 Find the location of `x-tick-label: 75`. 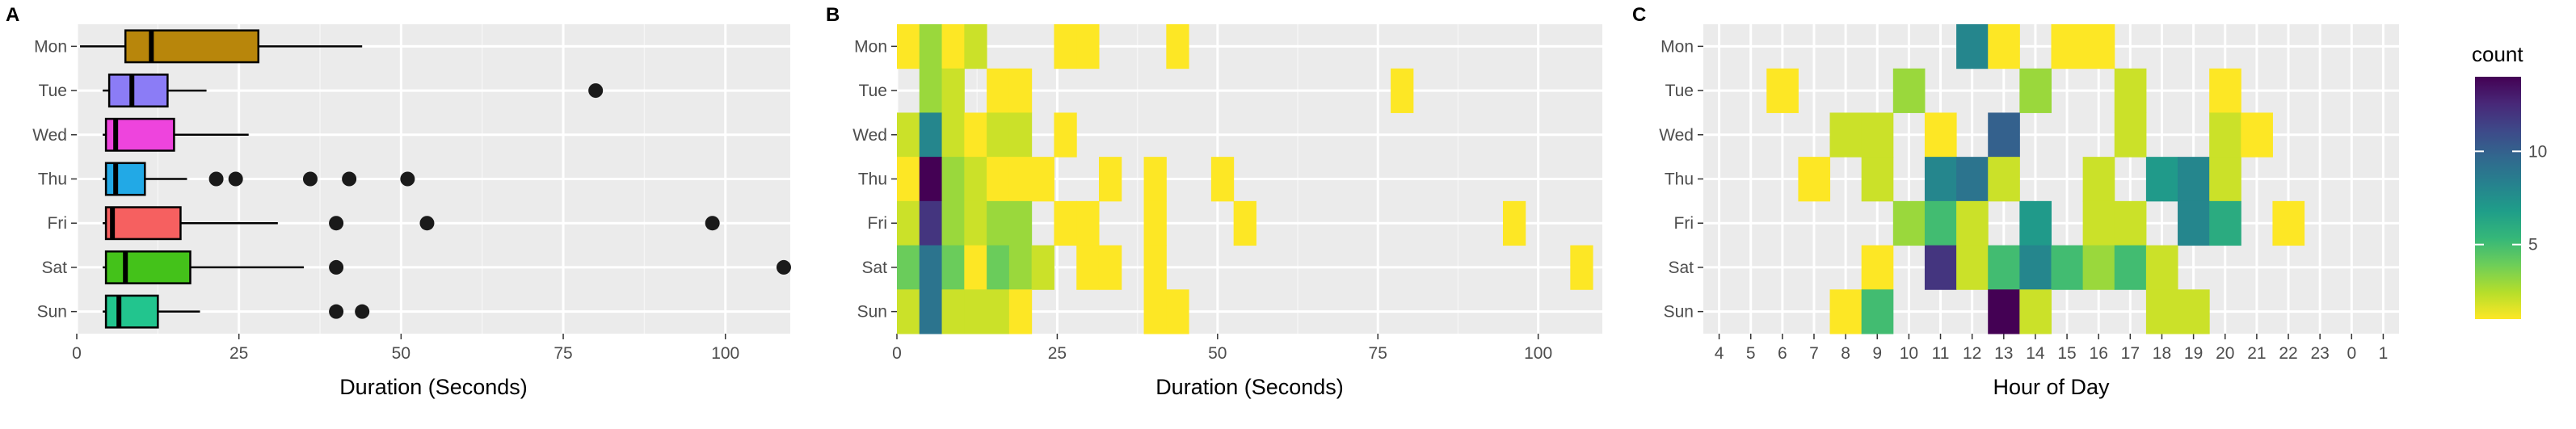

x-tick-label: 75 is located at coordinates (1378, 353).